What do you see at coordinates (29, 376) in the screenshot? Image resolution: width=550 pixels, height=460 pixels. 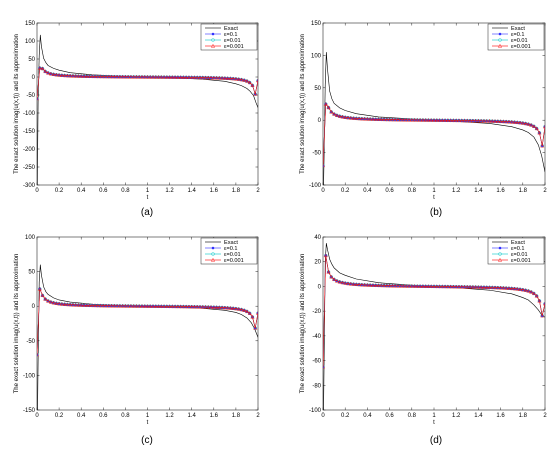 I see `y-tick-label: -100` at bounding box center [29, 376].